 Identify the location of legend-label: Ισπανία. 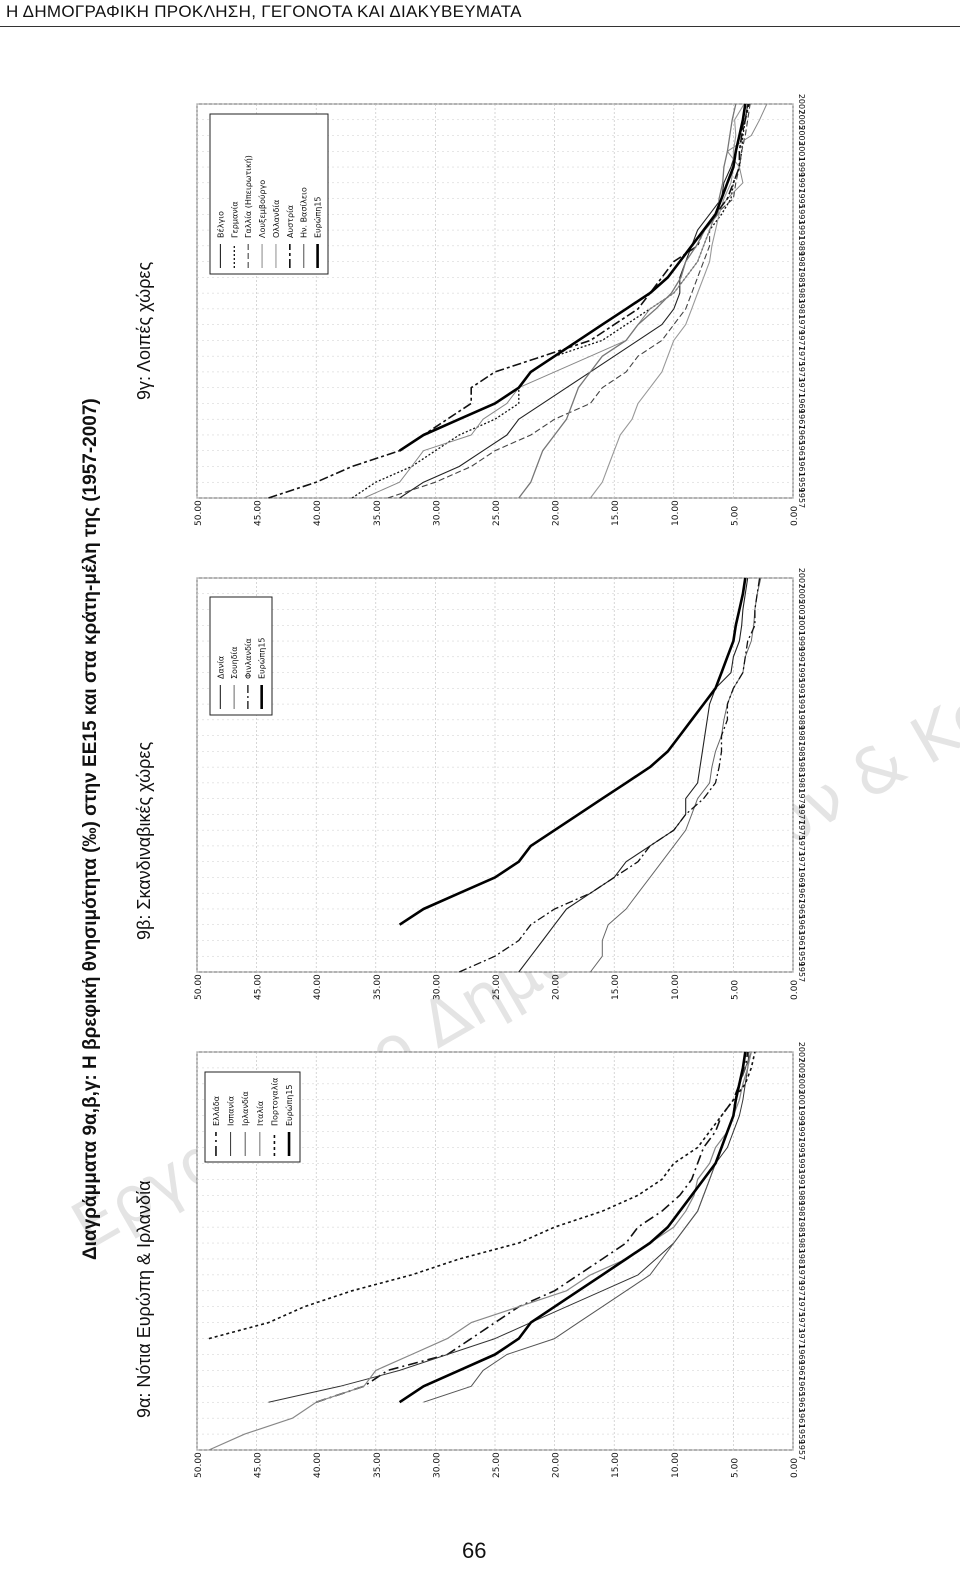
(231, 1111).